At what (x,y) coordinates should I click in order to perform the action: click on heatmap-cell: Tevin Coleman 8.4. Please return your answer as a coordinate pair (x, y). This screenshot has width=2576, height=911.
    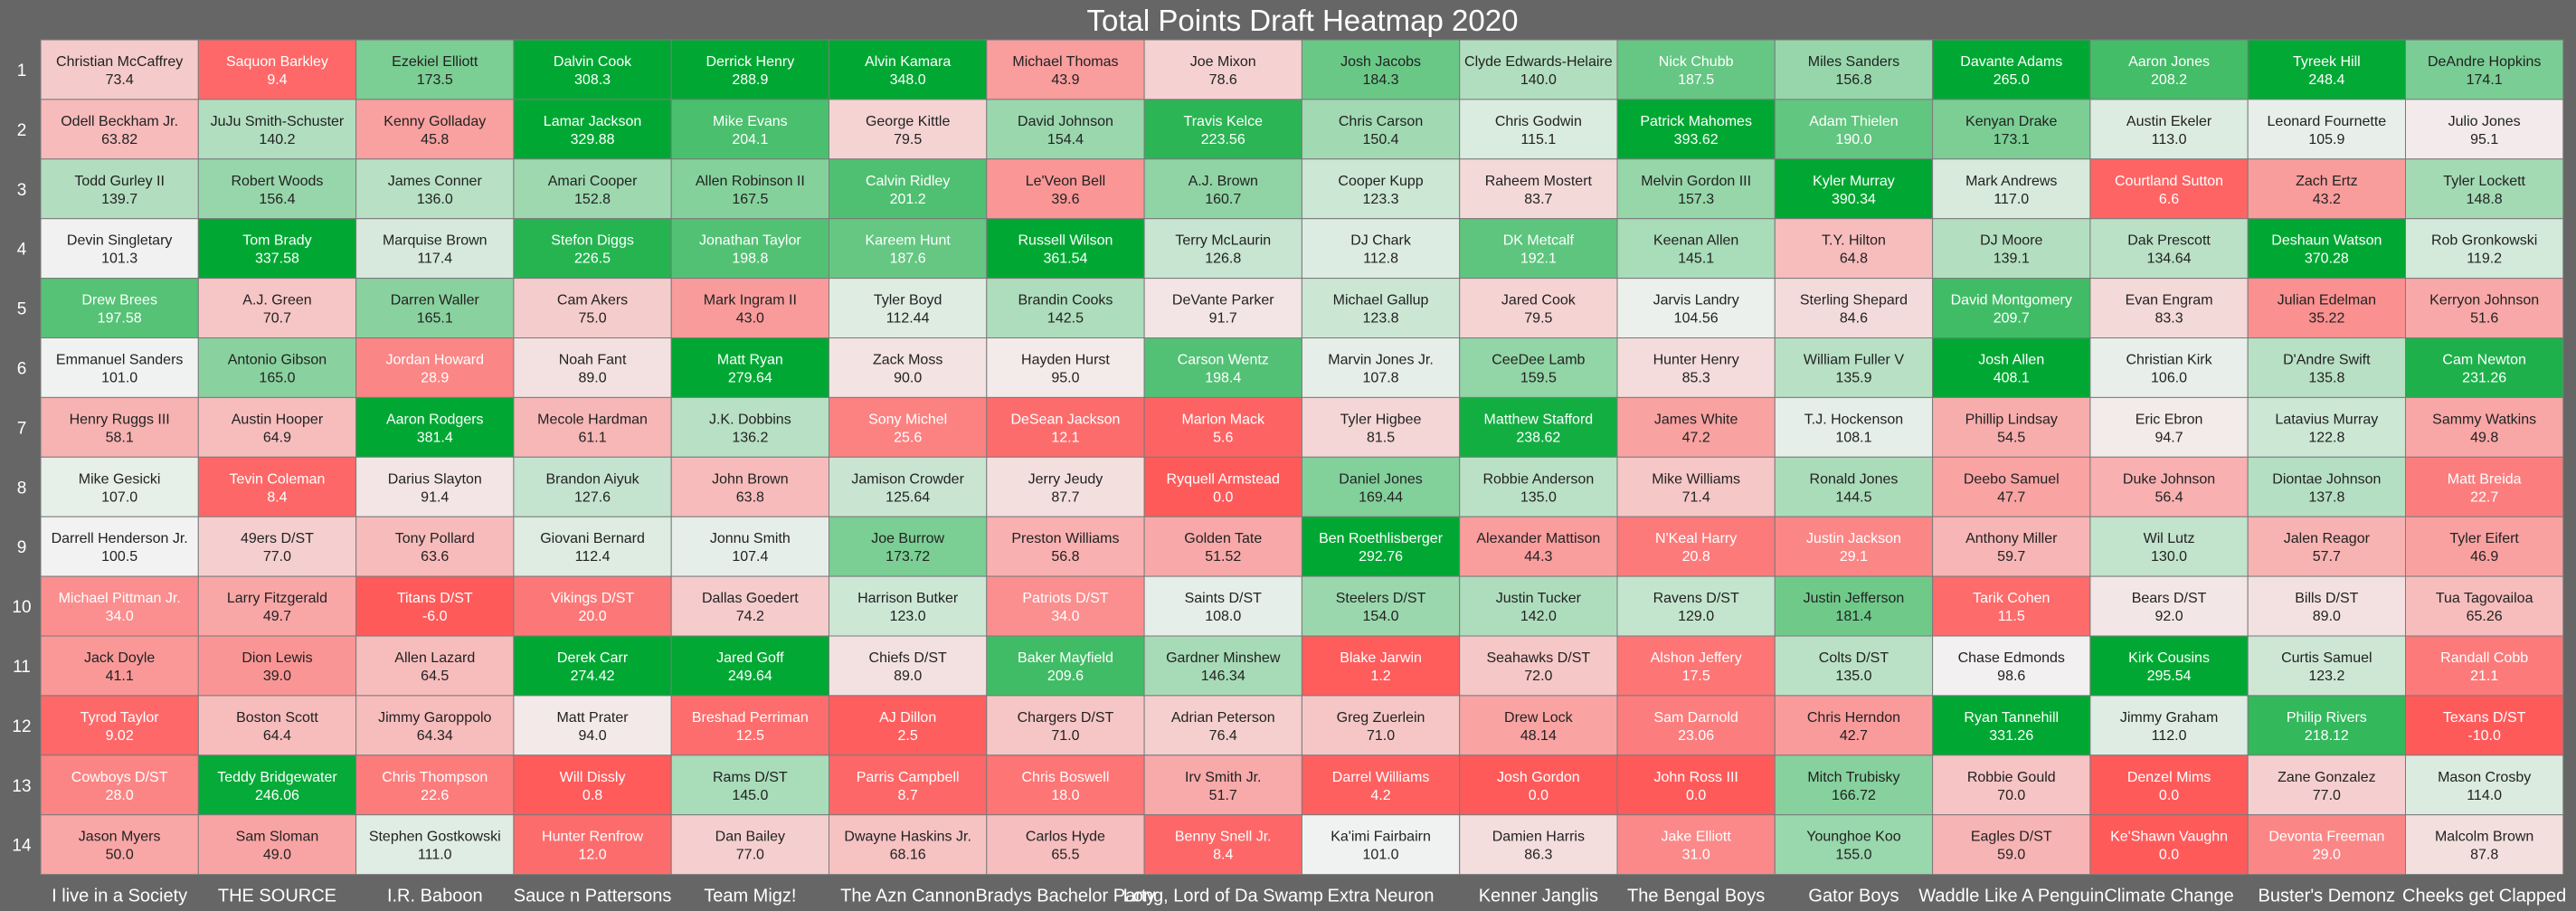
    Looking at the image, I should click on (277, 486).